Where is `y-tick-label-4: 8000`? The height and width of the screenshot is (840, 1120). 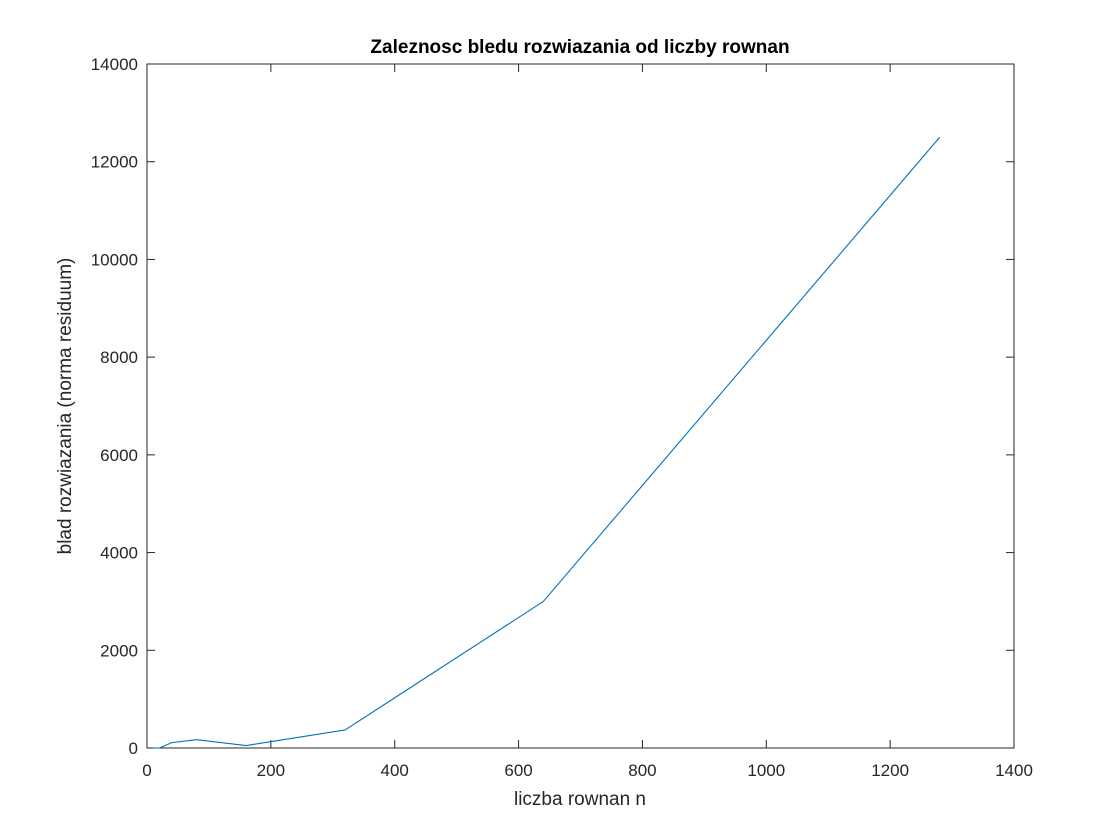 y-tick-label-4: 8000 is located at coordinates (119, 357).